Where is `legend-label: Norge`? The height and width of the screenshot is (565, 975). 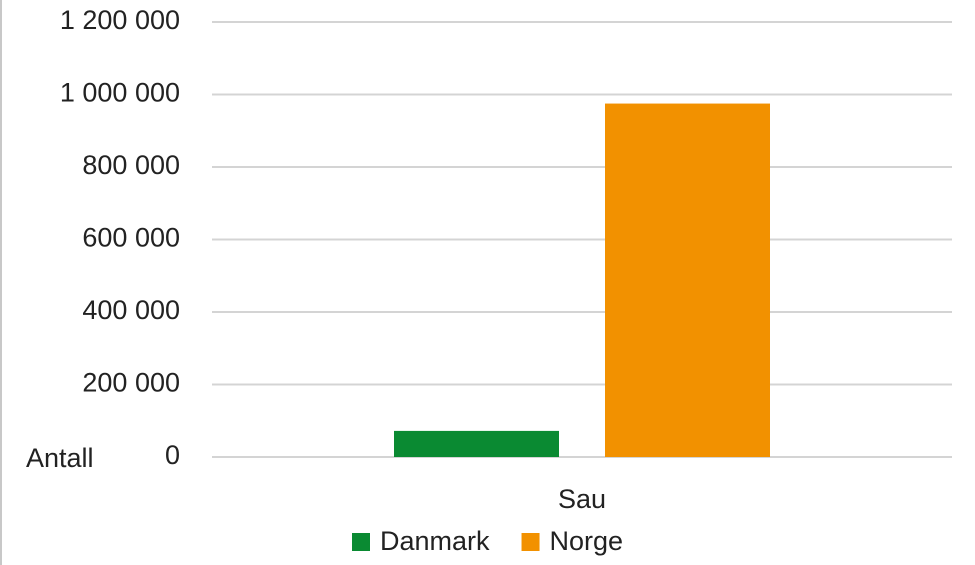 legend-label: Norge is located at coordinates (587, 541).